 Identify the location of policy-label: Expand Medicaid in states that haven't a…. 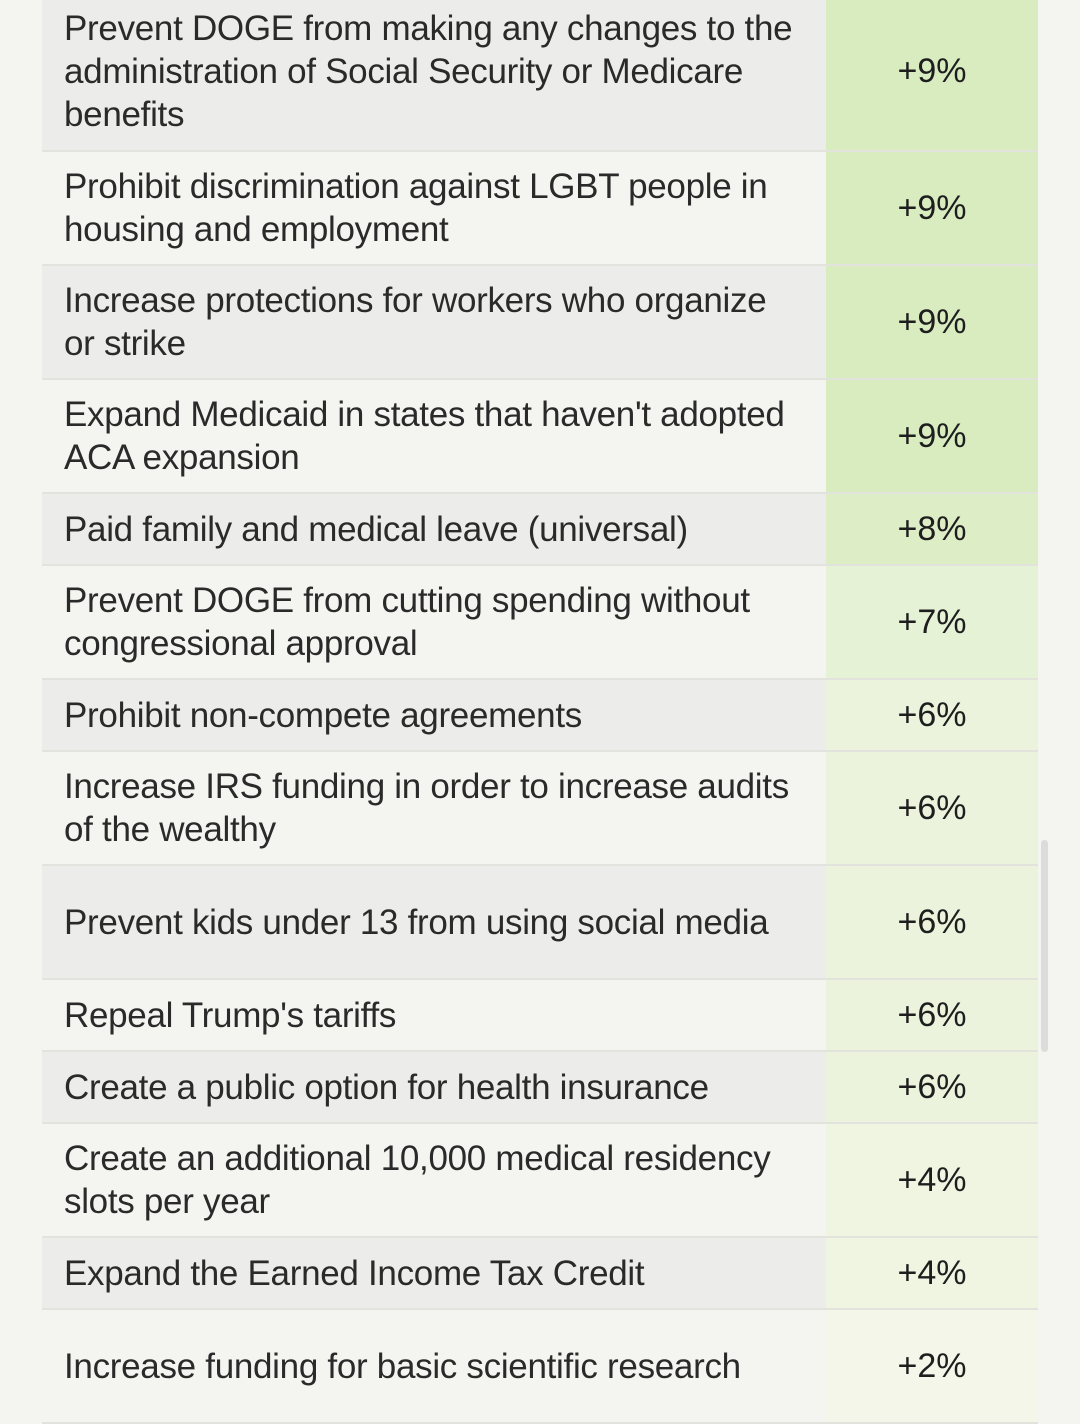
(434, 436).